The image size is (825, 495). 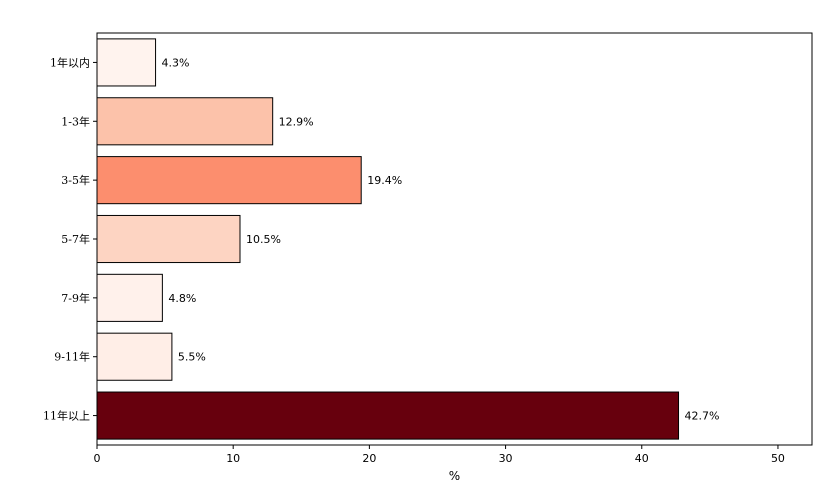 What do you see at coordinates (642, 458) in the screenshot?
I see `x-tick-label-4: 40` at bounding box center [642, 458].